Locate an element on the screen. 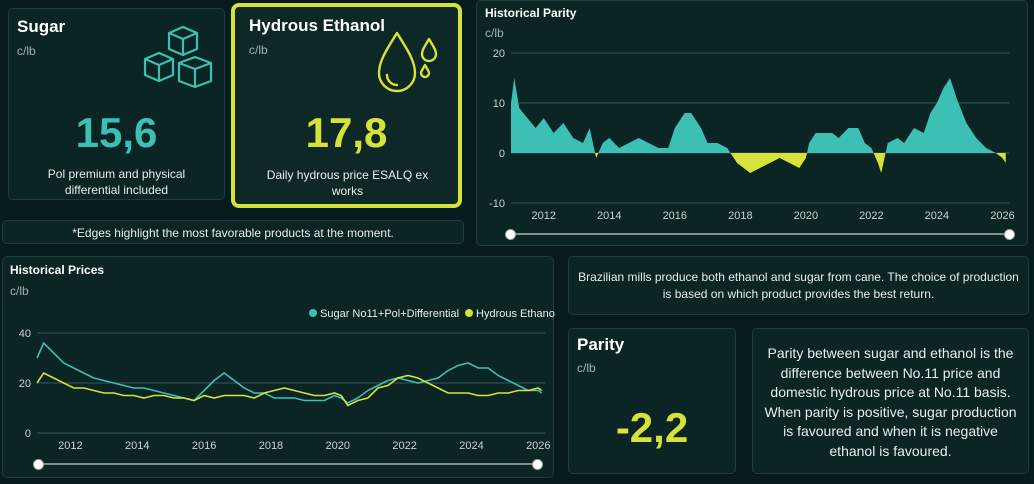 Image resolution: width=1034 pixels, height=484 pixels. parity-x-tick-label: 2014 is located at coordinates (609, 216).